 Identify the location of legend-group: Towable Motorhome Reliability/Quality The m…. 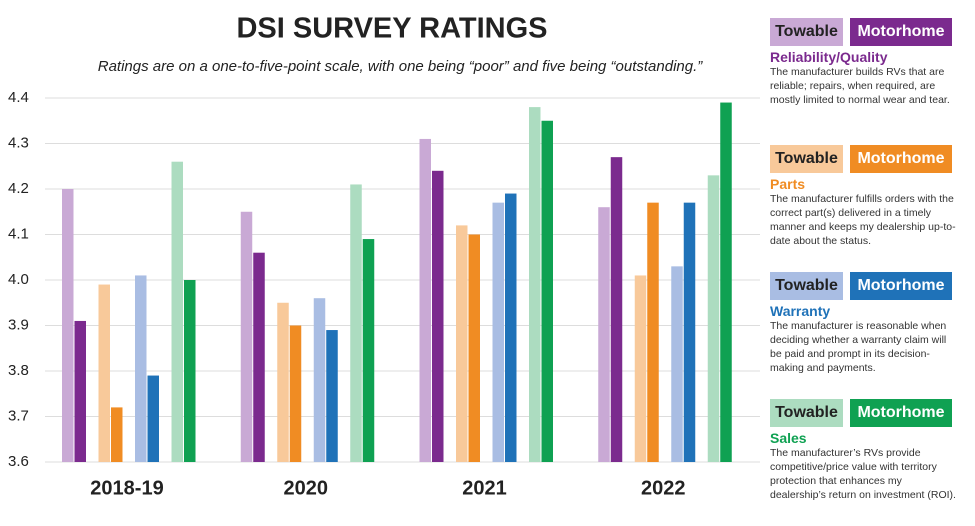
(870, 81).